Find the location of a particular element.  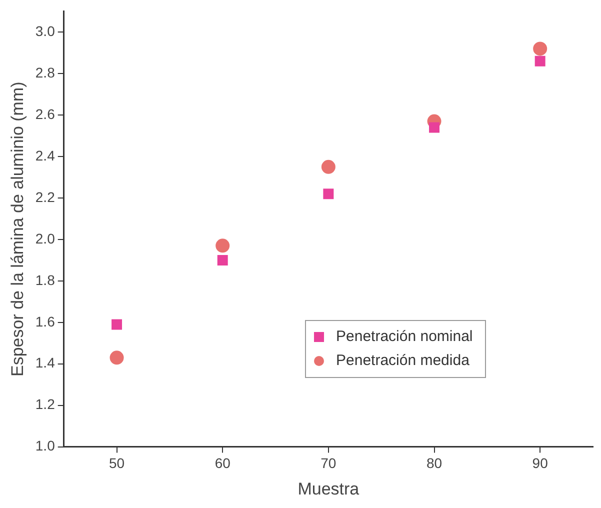

y-tick-label: 1.4 is located at coordinates (45, 362).